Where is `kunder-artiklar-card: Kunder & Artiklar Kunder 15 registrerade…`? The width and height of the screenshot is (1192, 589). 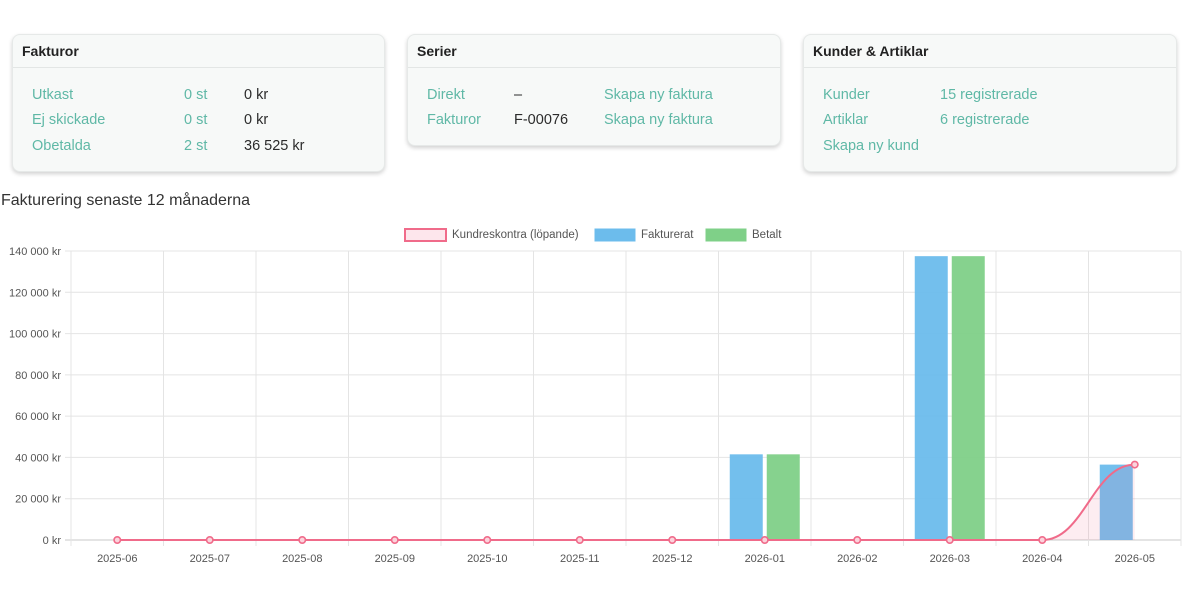
kunder-artiklar-card: Kunder & Artiklar Kunder 15 registrerade… is located at coordinates (990, 103).